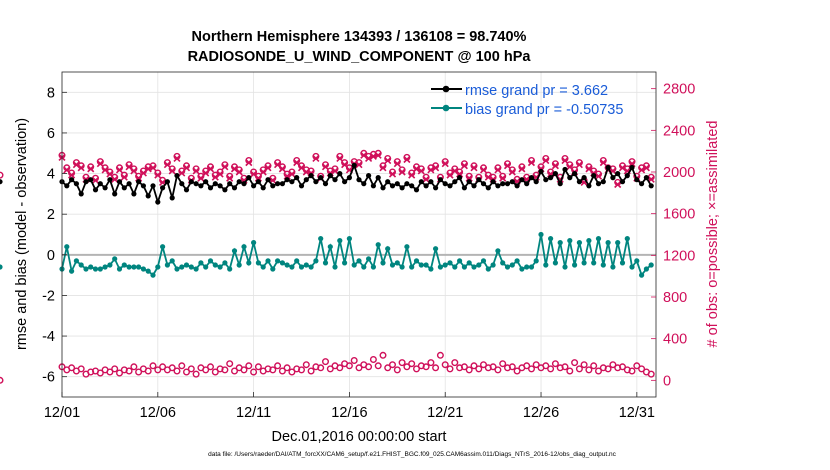  Describe the element at coordinates (158, 413) in the screenshot. I see `x-tick-label: 12/06` at that location.